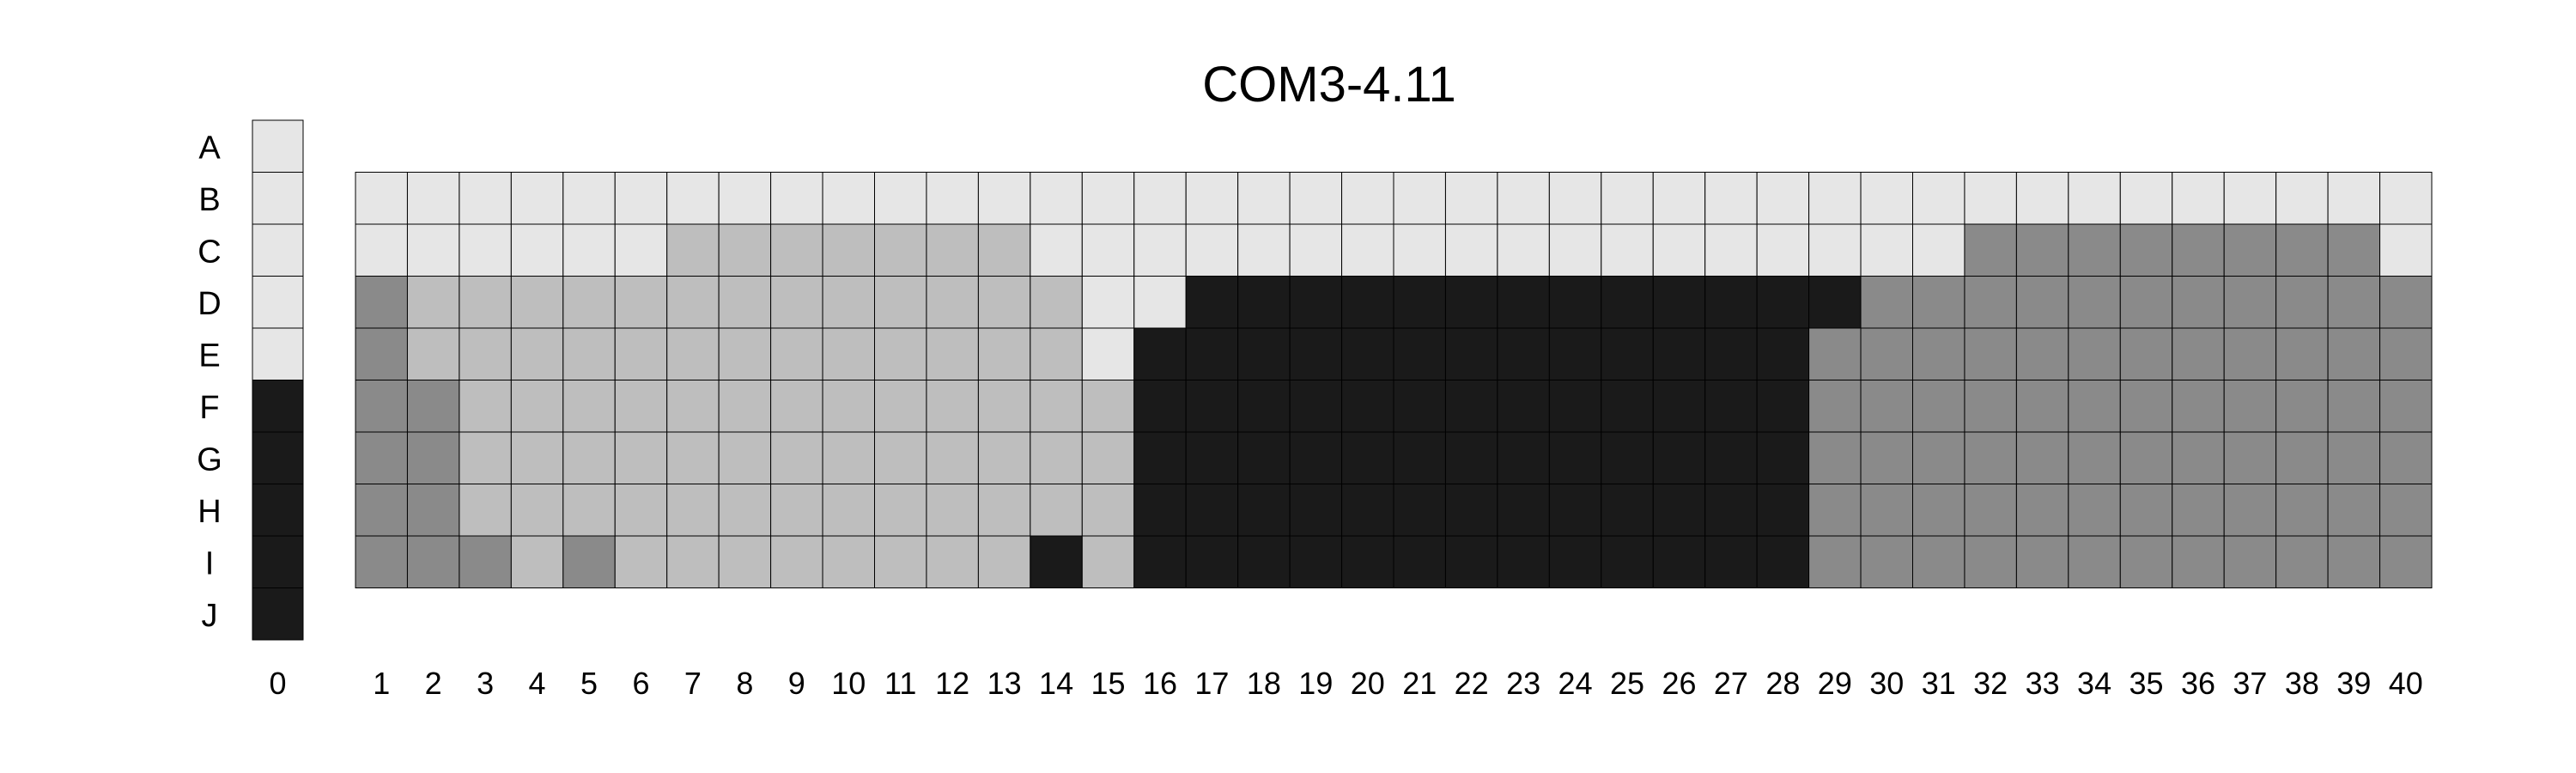  Describe the element at coordinates (2198, 683) in the screenshot. I see `column-label-36: 36` at that location.